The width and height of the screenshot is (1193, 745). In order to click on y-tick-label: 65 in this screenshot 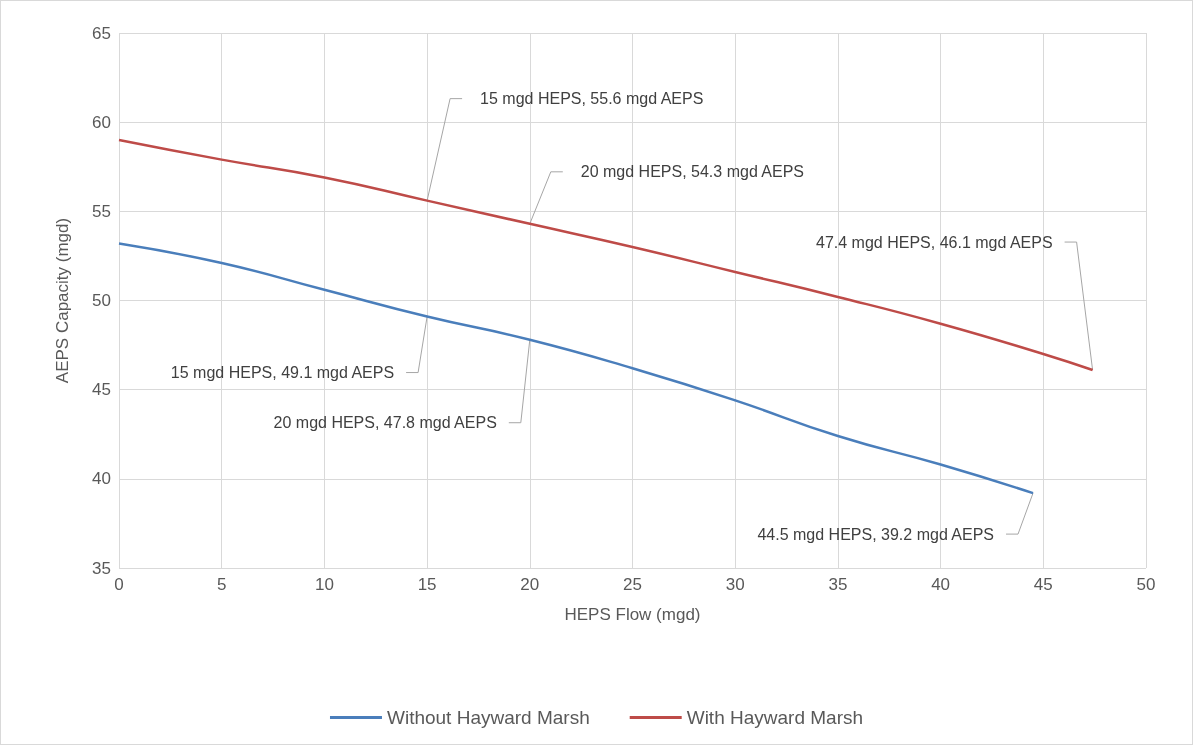, I will do `click(101, 33)`.